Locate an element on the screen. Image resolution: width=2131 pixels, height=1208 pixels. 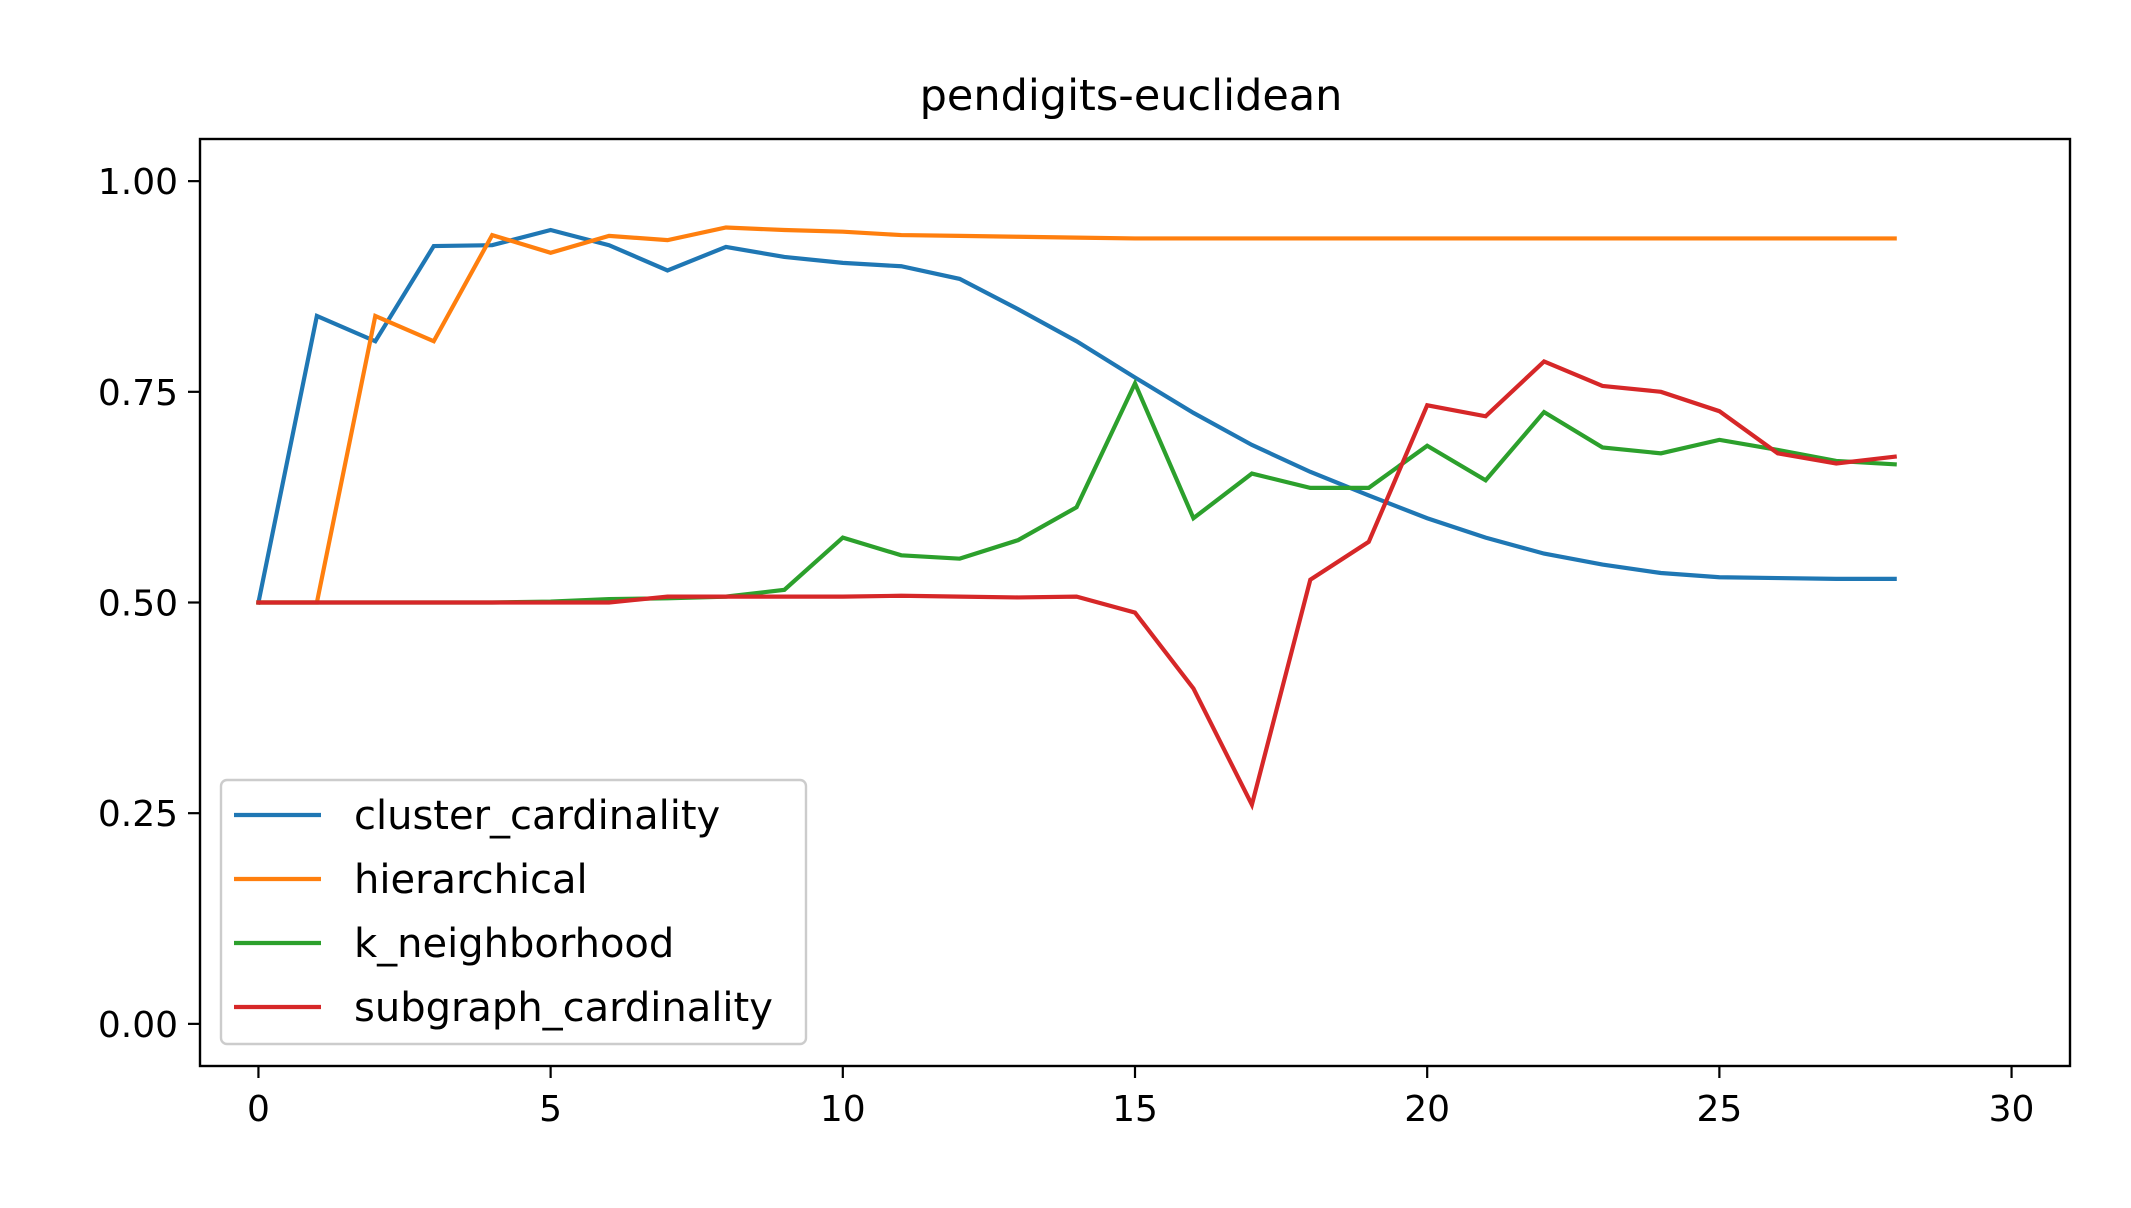
y-tick-label: 0.75 is located at coordinates (138, 393).